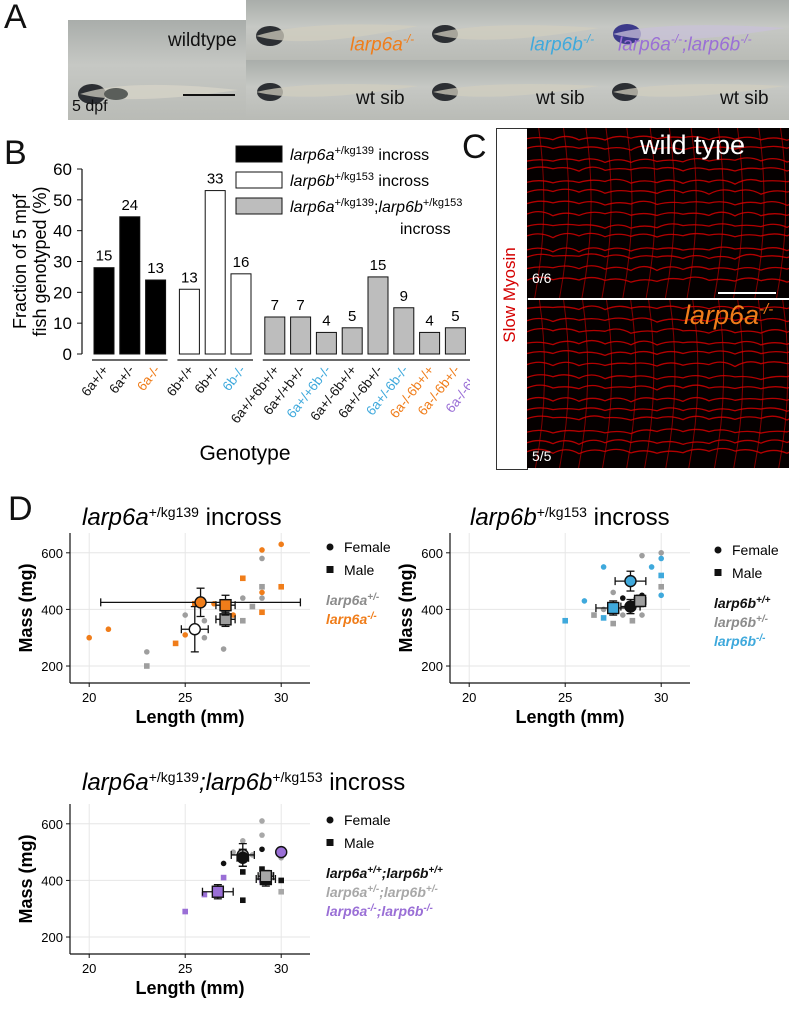  Describe the element at coordinates (742, 603) in the screenshot. I see `legend-genotype-label: larp6b+/+` at that location.